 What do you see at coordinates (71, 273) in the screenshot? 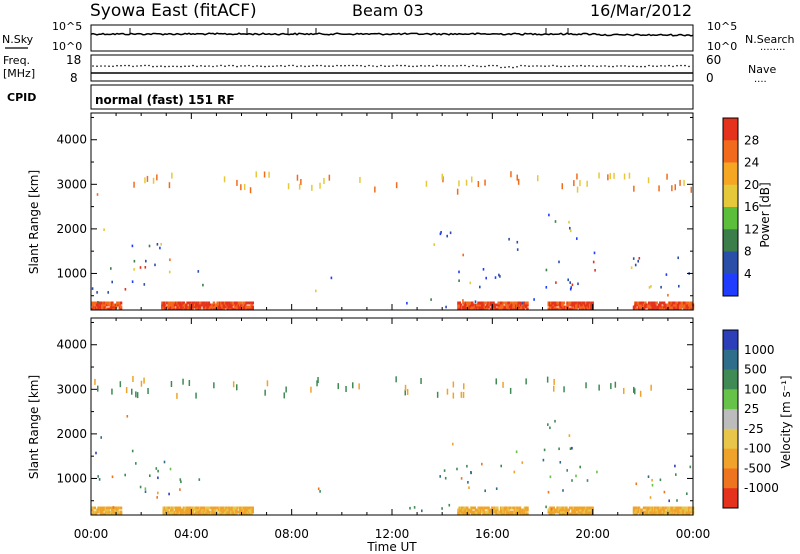
I see `y-tick-label: 1000` at bounding box center [71, 273].